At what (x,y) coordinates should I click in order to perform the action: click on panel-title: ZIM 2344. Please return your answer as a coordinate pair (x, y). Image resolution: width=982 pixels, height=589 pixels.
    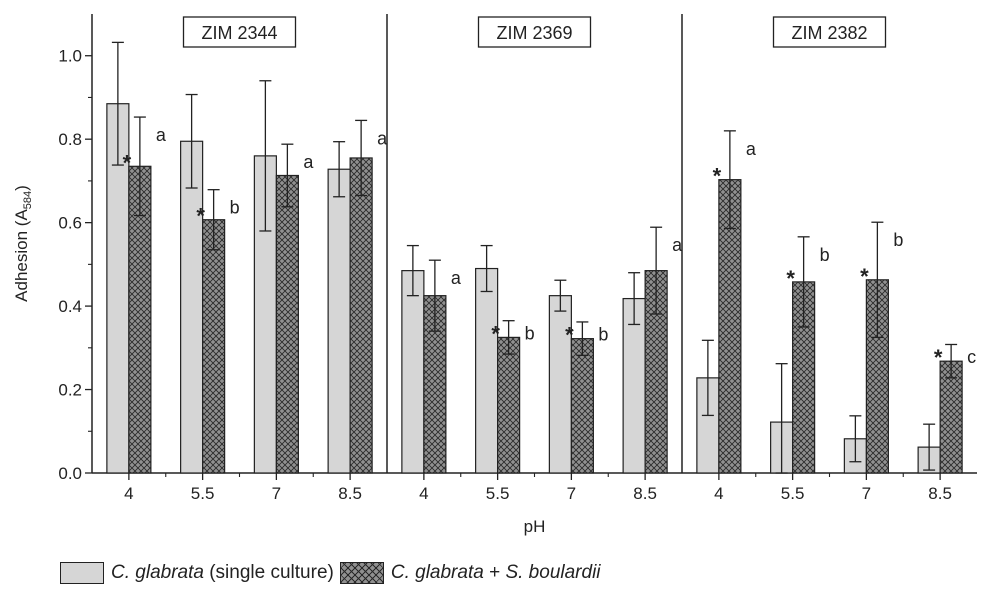
    Looking at the image, I should click on (239, 33).